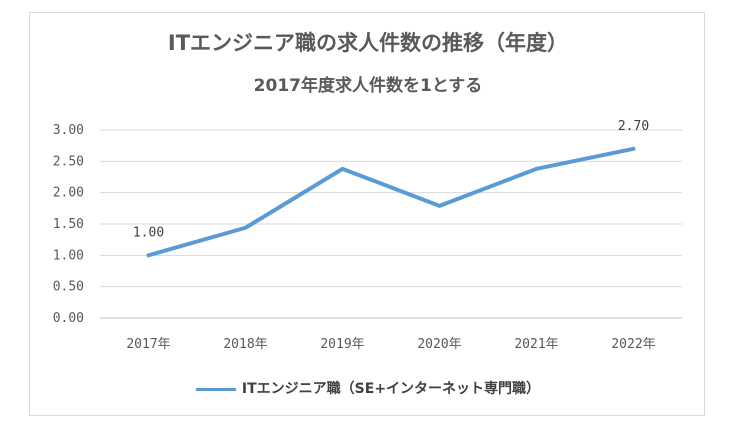 This screenshot has width=736, height=439. I want to click on y-tick-label: 1.50, so click(68, 224).